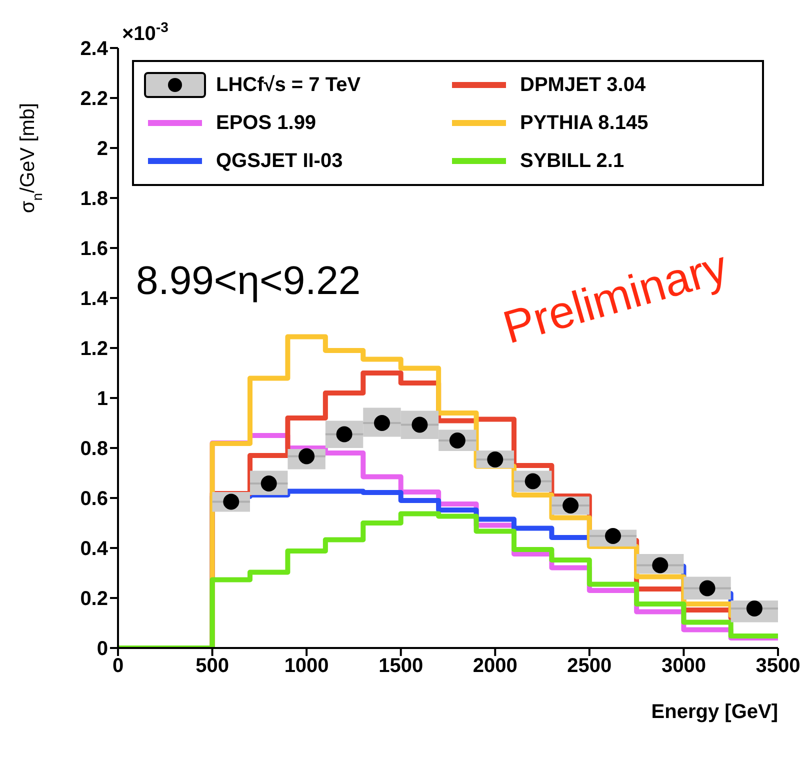 The height and width of the screenshot is (767, 807). What do you see at coordinates (572, 161) in the screenshot?
I see `legend-label: SYBILL 2.1` at bounding box center [572, 161].